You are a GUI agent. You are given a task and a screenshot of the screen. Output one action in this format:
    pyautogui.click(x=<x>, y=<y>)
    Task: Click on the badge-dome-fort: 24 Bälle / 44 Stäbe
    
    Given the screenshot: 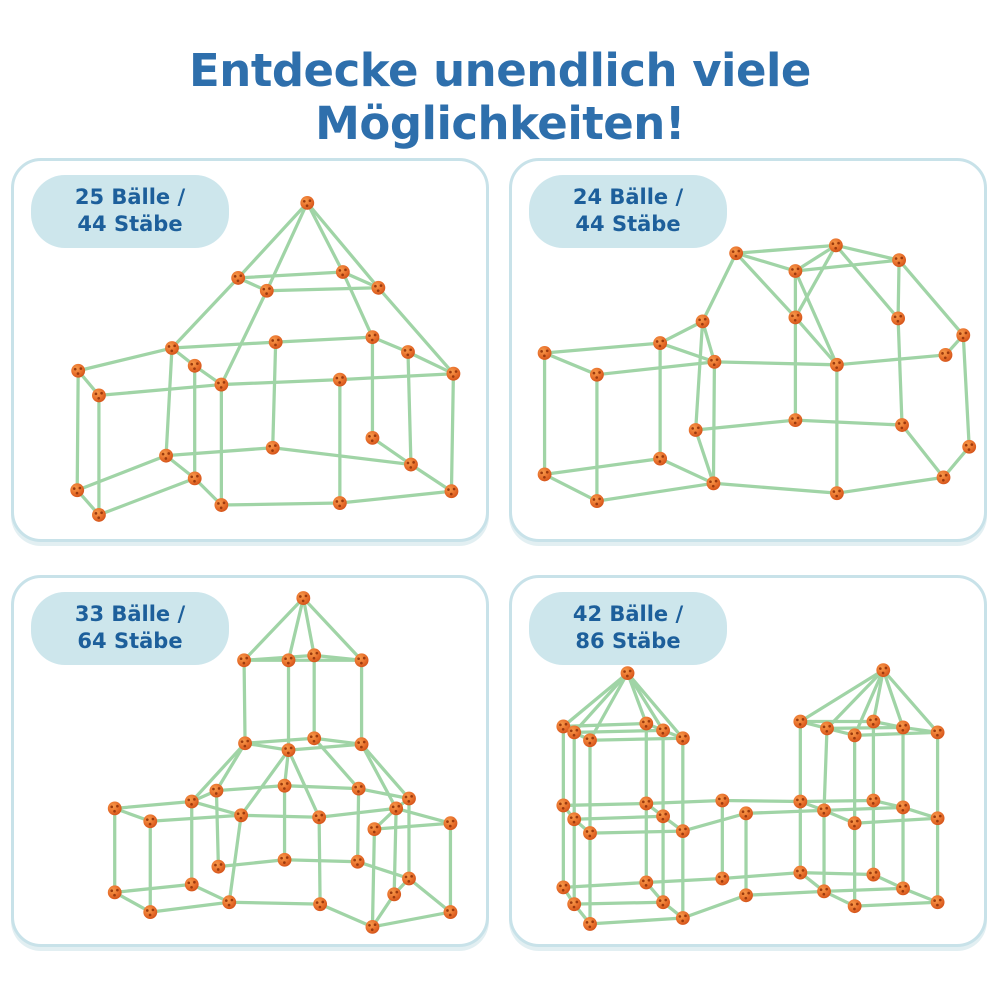 What is the action you would take?
    pyautogui.click(x=628, y=211)
    